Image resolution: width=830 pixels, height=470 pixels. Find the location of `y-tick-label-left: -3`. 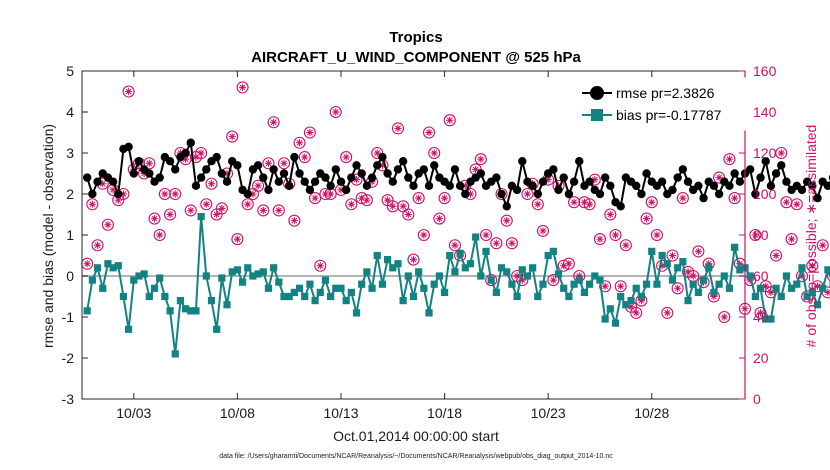

y-tick-label-left: -3 is located at coordinates (68, 399).